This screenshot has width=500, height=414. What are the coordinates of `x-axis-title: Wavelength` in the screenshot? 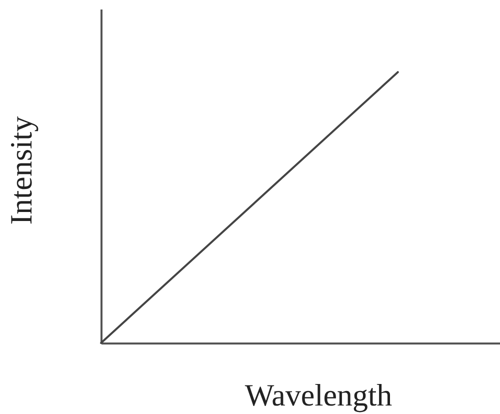 It's located at (318, 395).